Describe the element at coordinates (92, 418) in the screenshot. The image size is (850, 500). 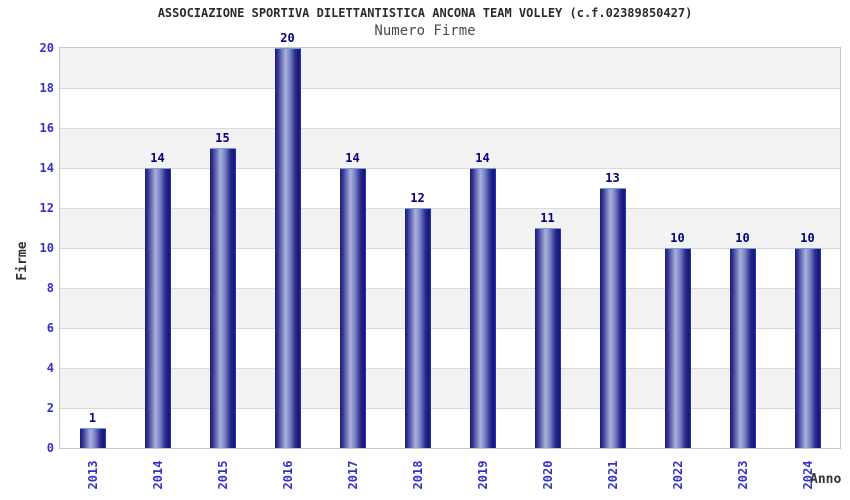
I see `value-label-2013: 1` at that location.